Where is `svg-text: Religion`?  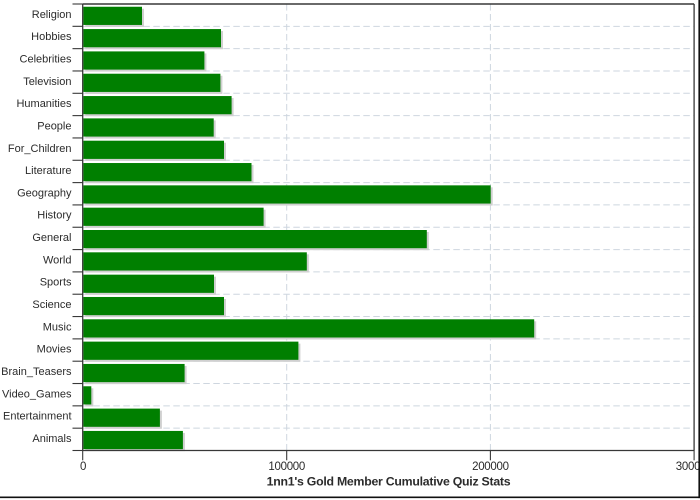
svg-text: Religion is located at coordinates (52, 15).